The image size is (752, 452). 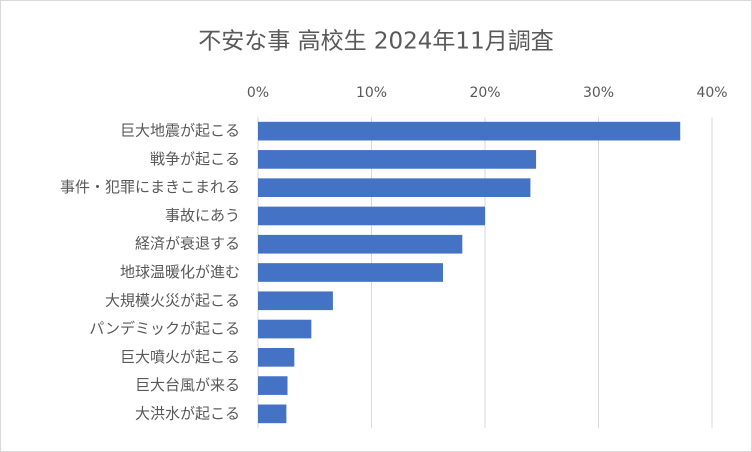 What do you see at coordinates (195, 159) in the screenshot?
I see `y-tick-label: 戦争が起こる` at bounding box center [195, 159].